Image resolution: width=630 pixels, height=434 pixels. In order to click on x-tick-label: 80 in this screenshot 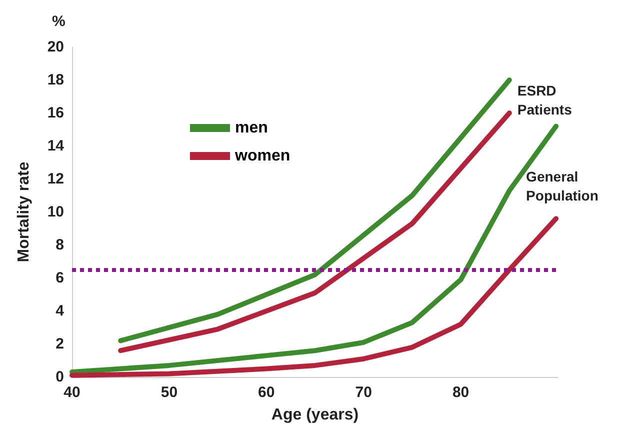, I will do `click(461, 392)`.